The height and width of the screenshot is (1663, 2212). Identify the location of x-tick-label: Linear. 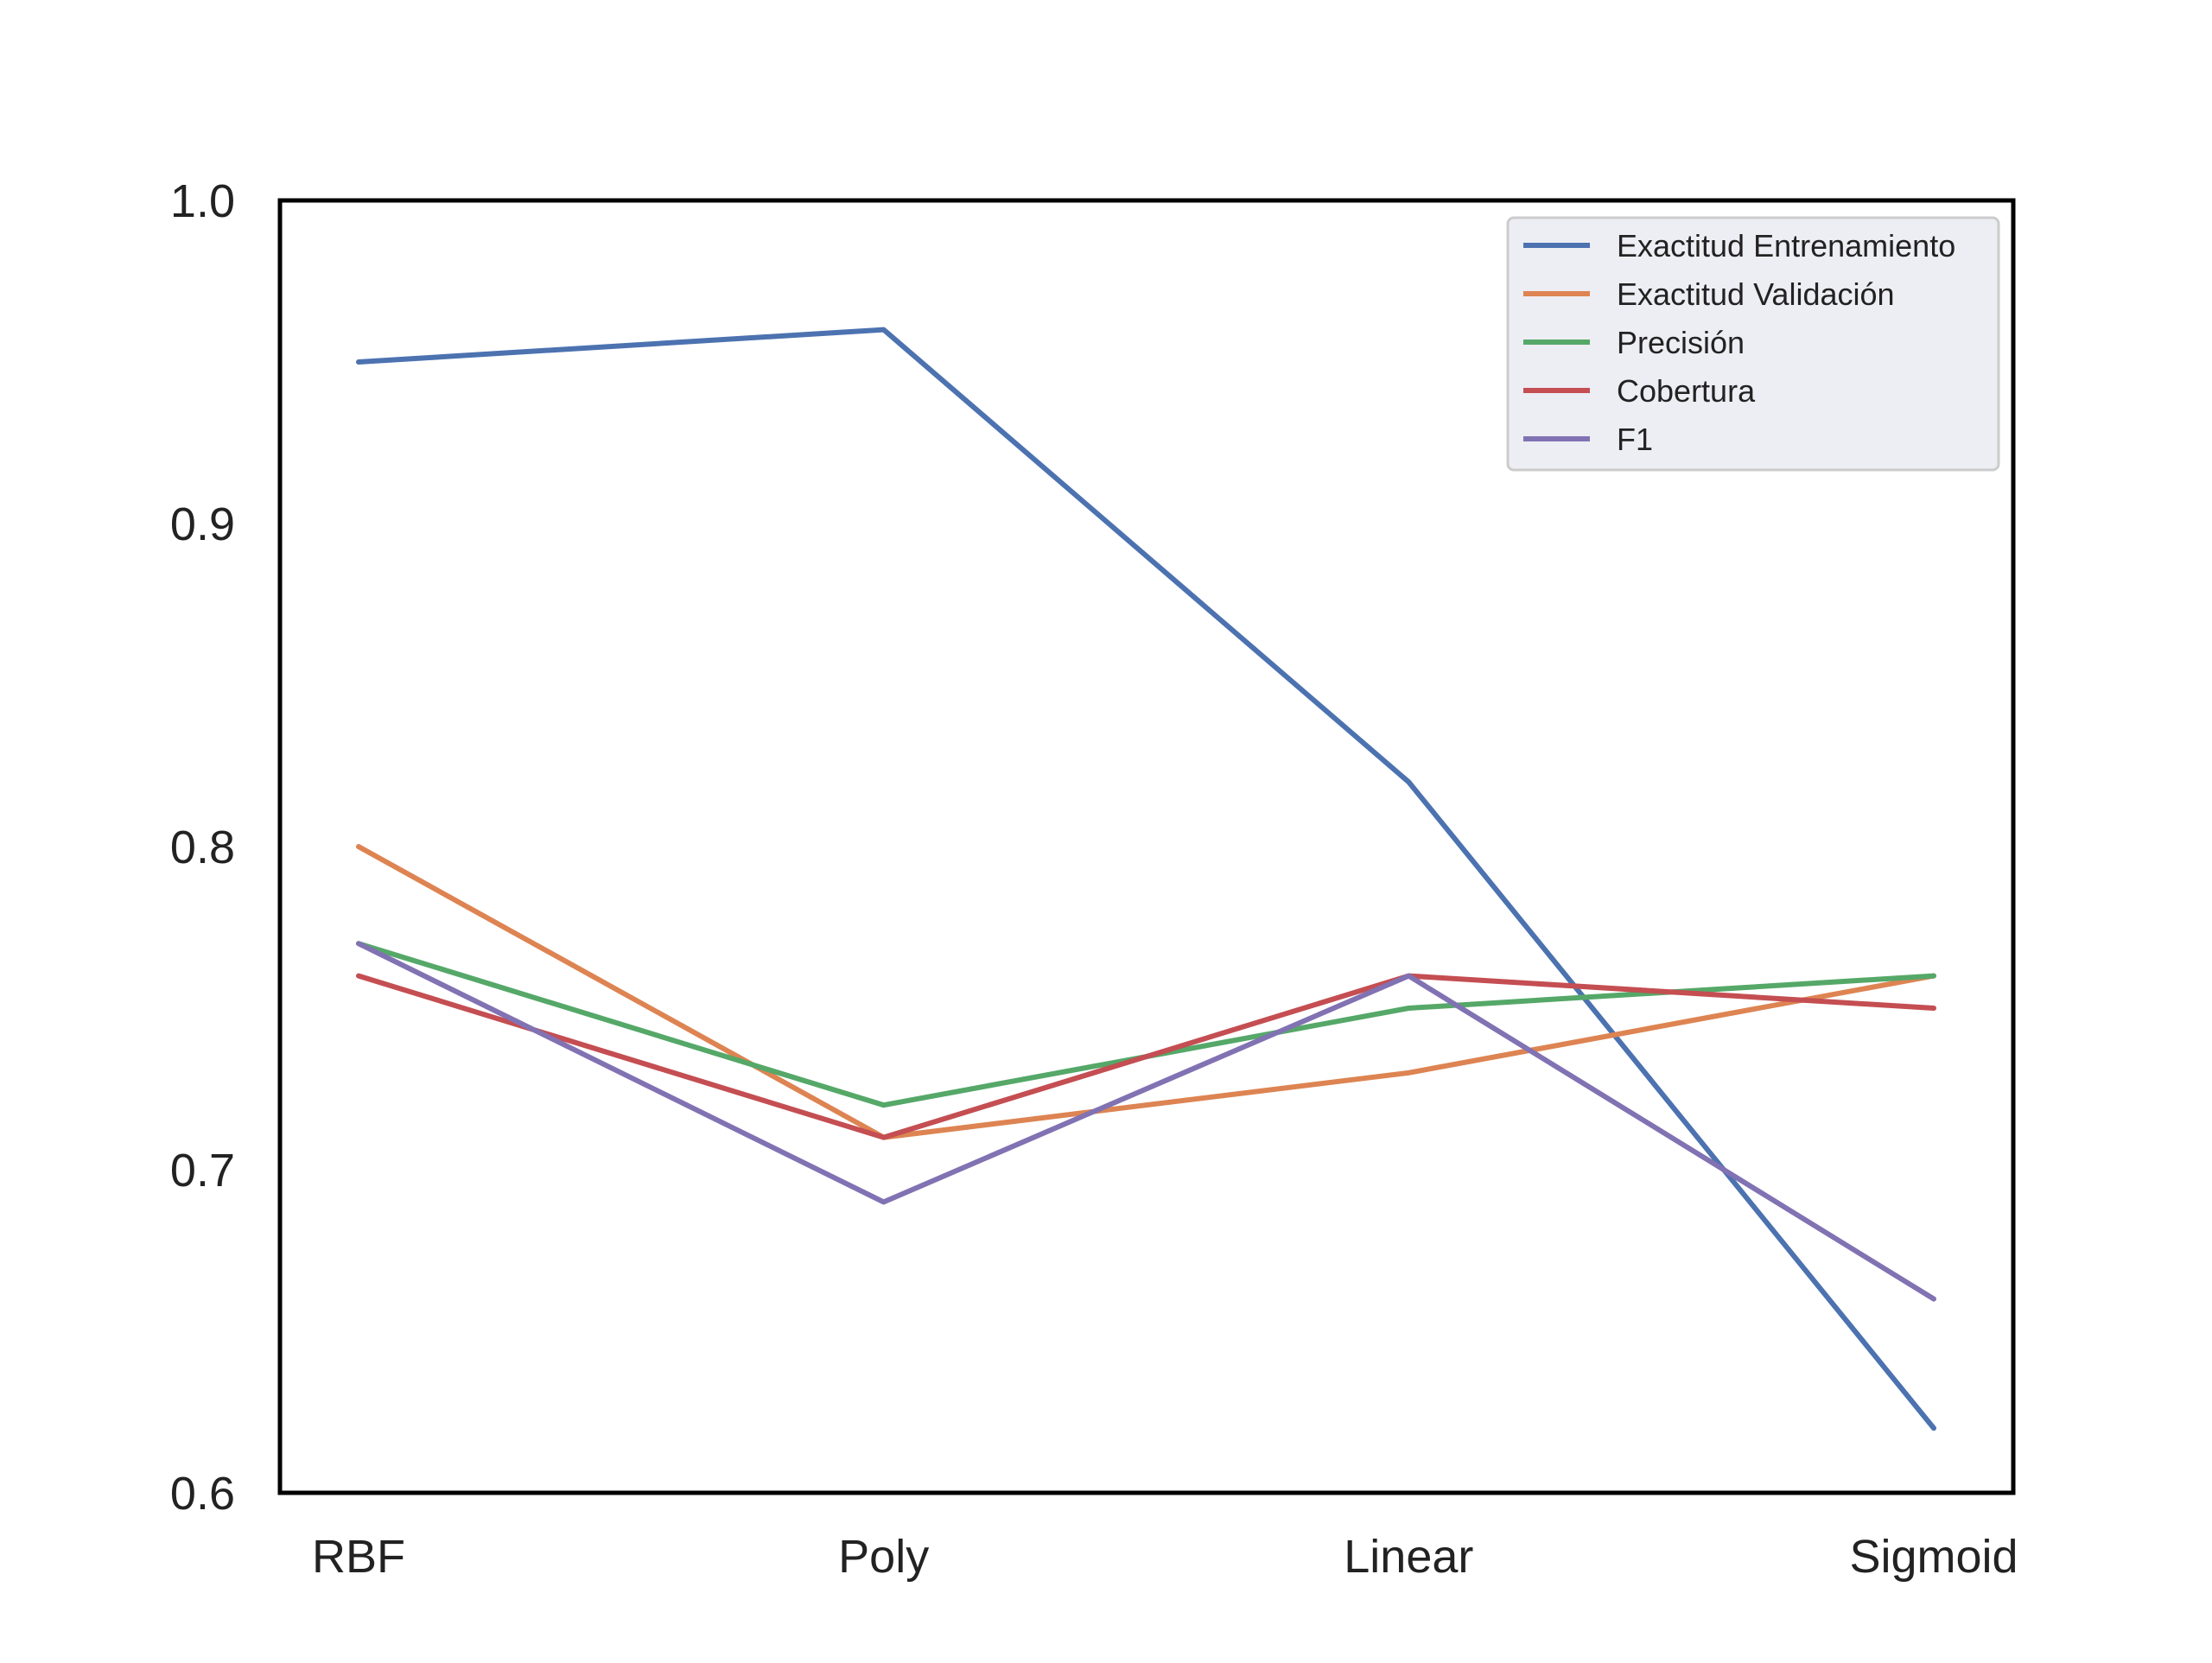
(1408, 1557).